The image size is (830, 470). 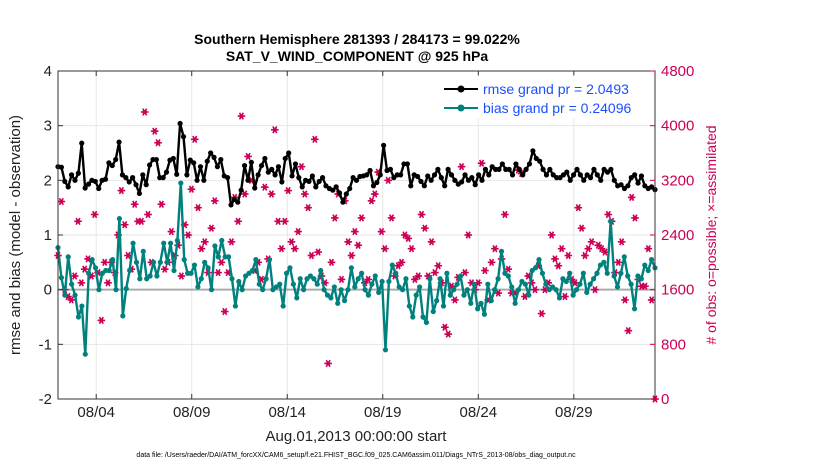 I want to click on y-tick-label: -2, so click(x=45, y=399).